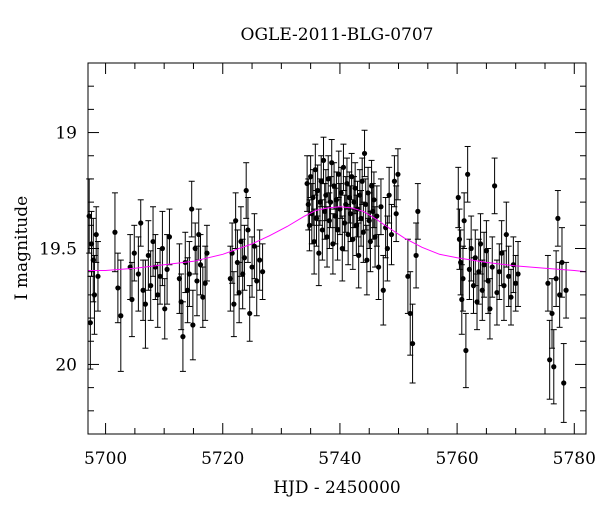 The height and width of the screenshot is (512, 600). What do you see at coordinates (456, 459) in the screenshot?
I see `x-tick-label: 5760` at bounding box center [456, 459].